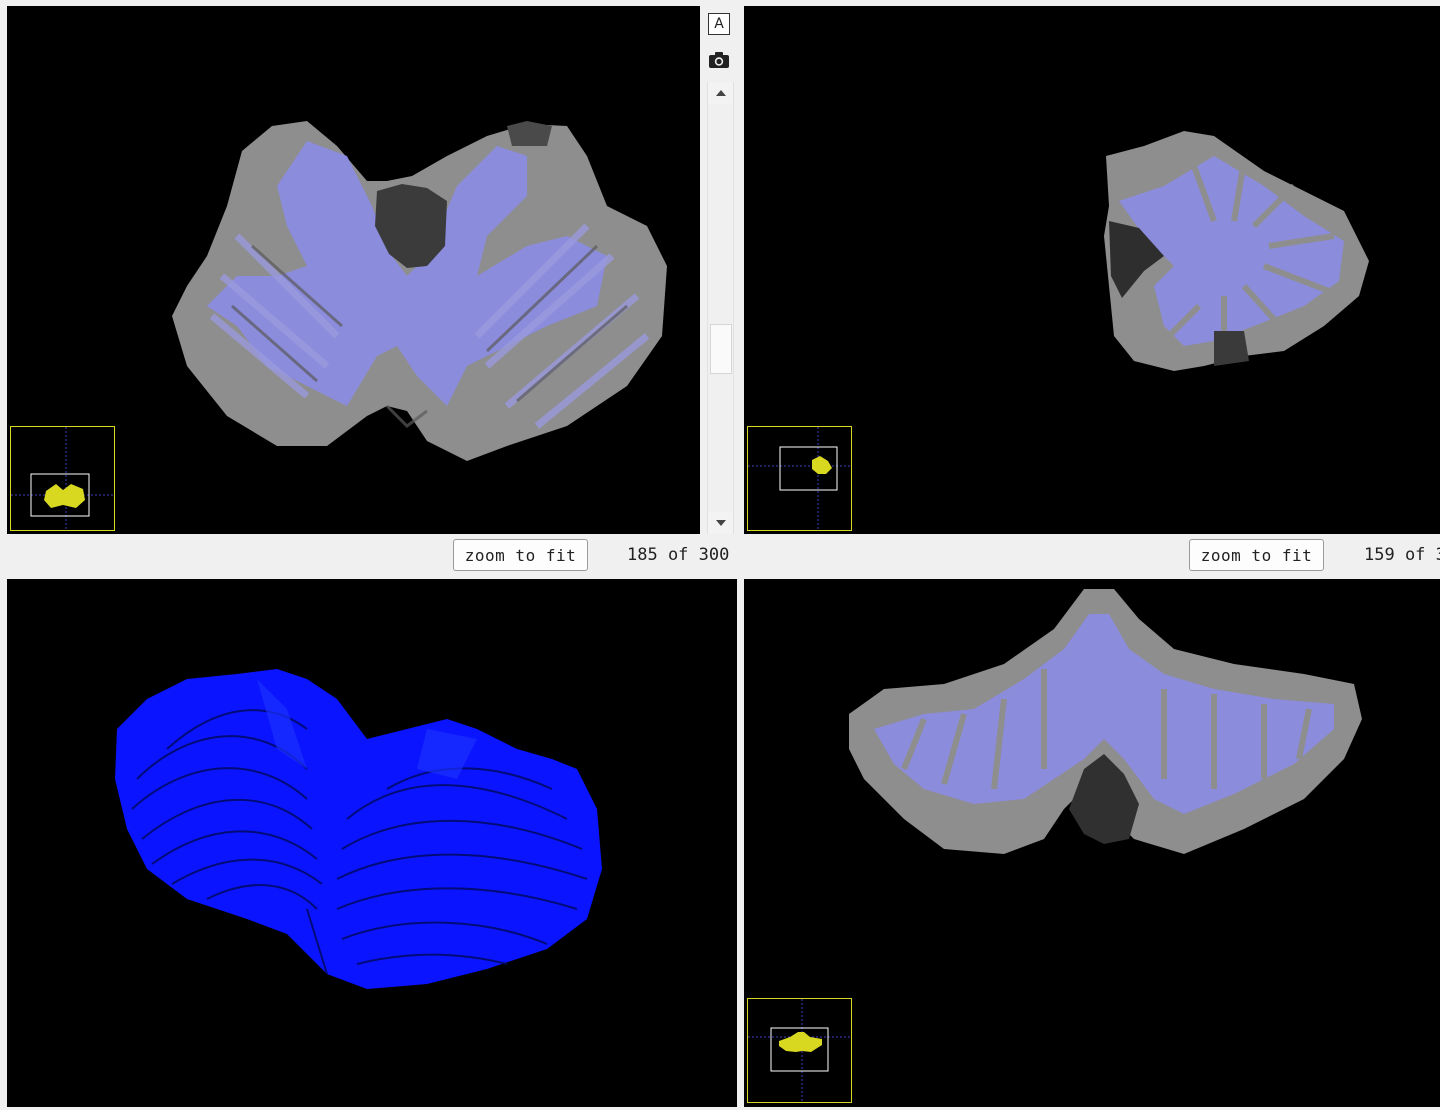 This screenshot has height=1110, width=1440. What do you see at coordinates (720, 93) in the screenshot?
I see `scroll-up-icon` at bounding box center [720, 93].